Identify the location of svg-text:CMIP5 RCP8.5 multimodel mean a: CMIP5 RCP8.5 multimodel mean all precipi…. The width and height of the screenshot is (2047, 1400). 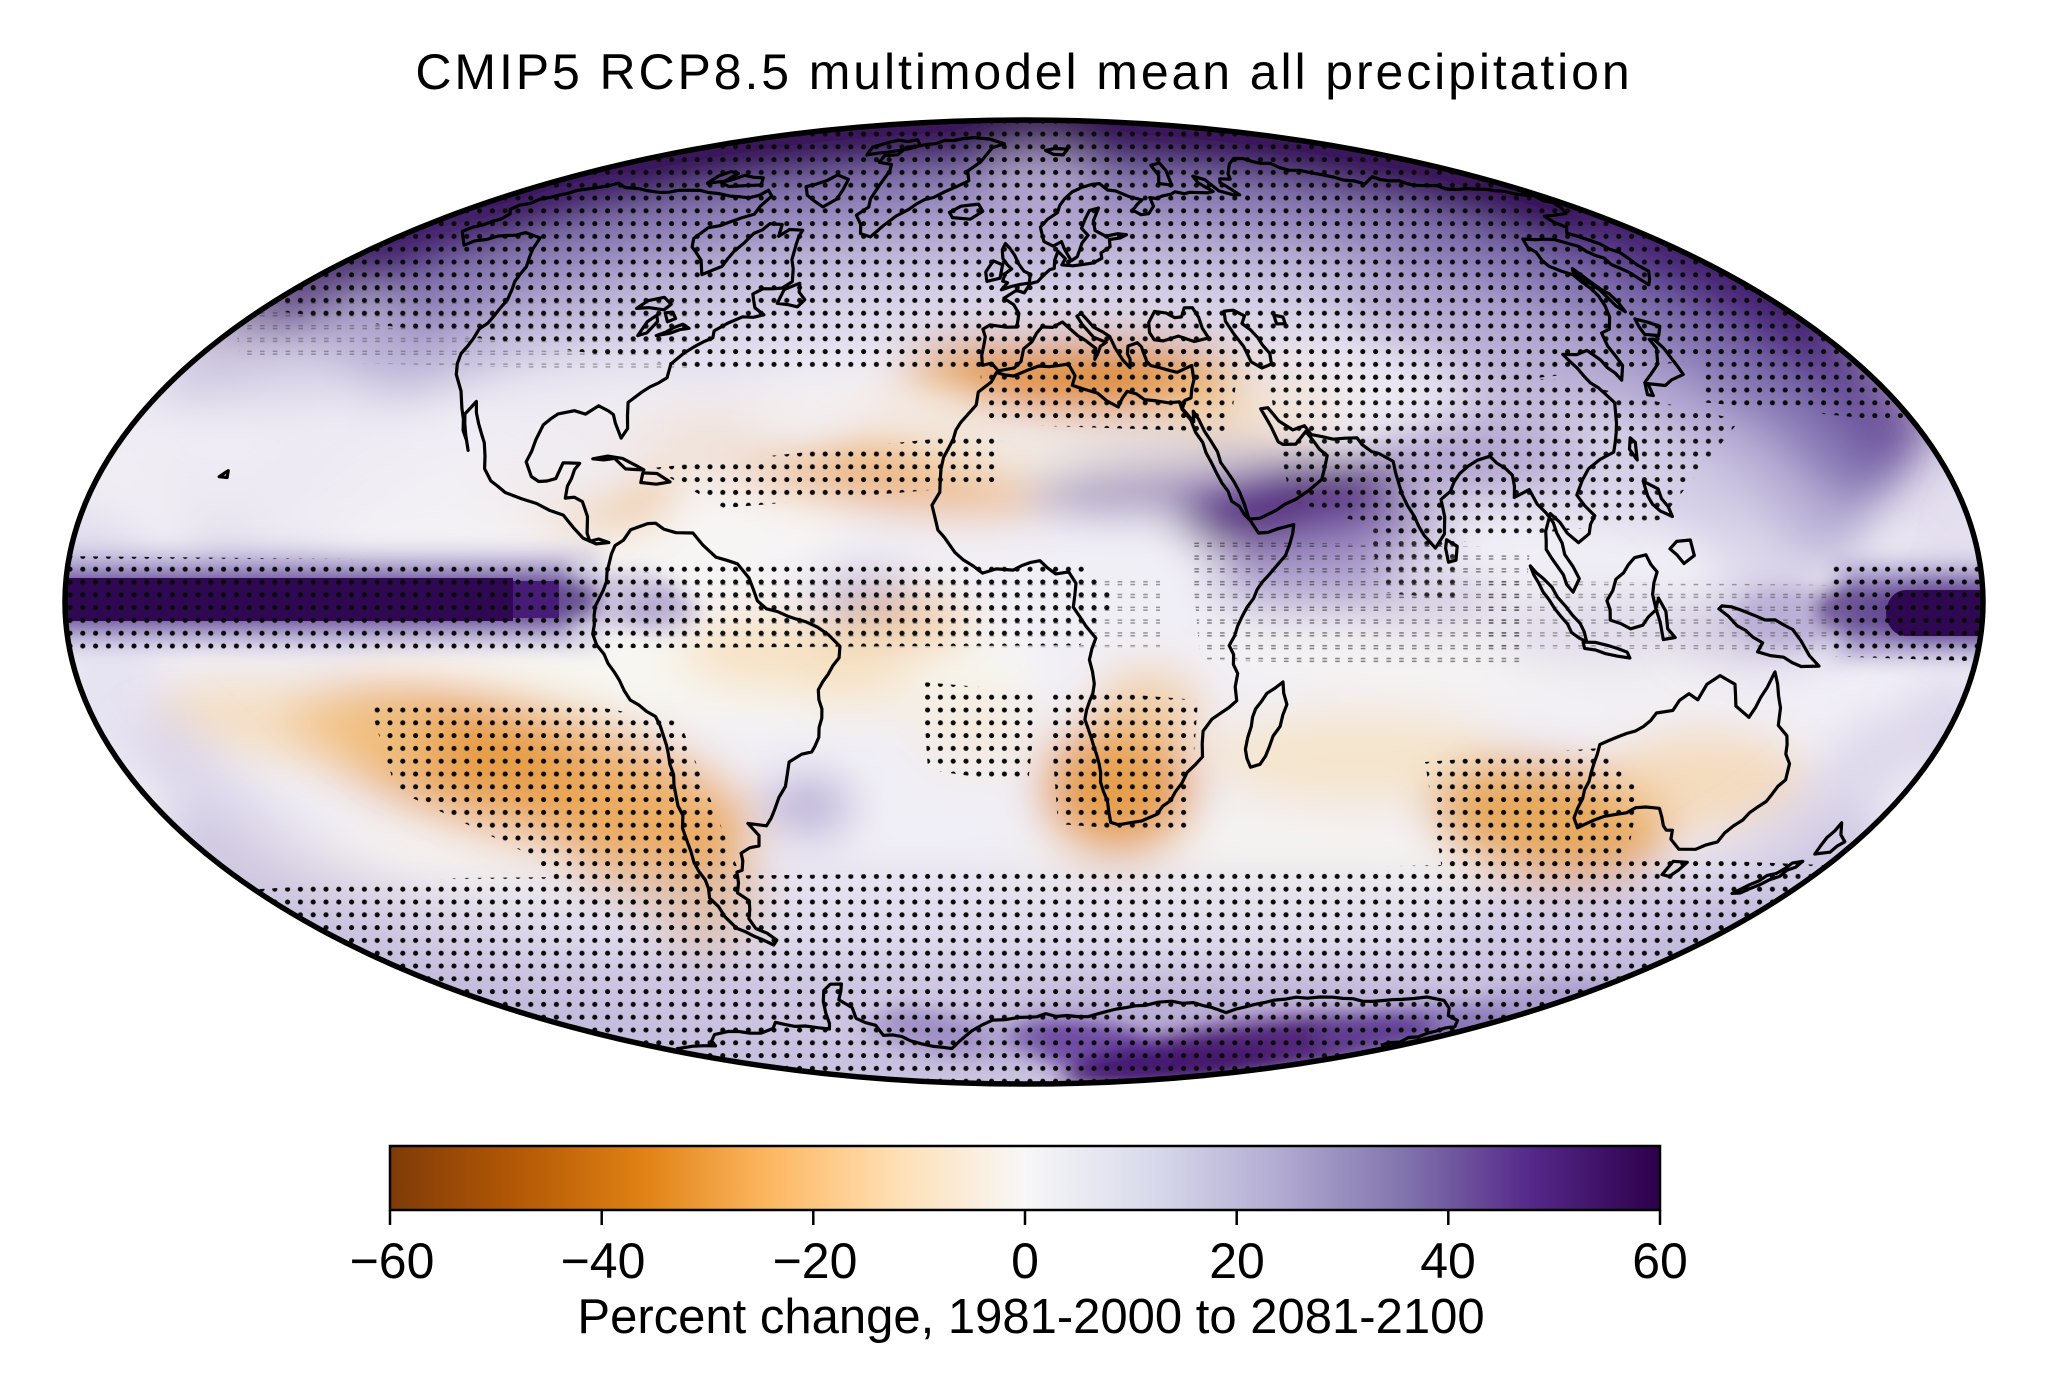
(1023, 72).